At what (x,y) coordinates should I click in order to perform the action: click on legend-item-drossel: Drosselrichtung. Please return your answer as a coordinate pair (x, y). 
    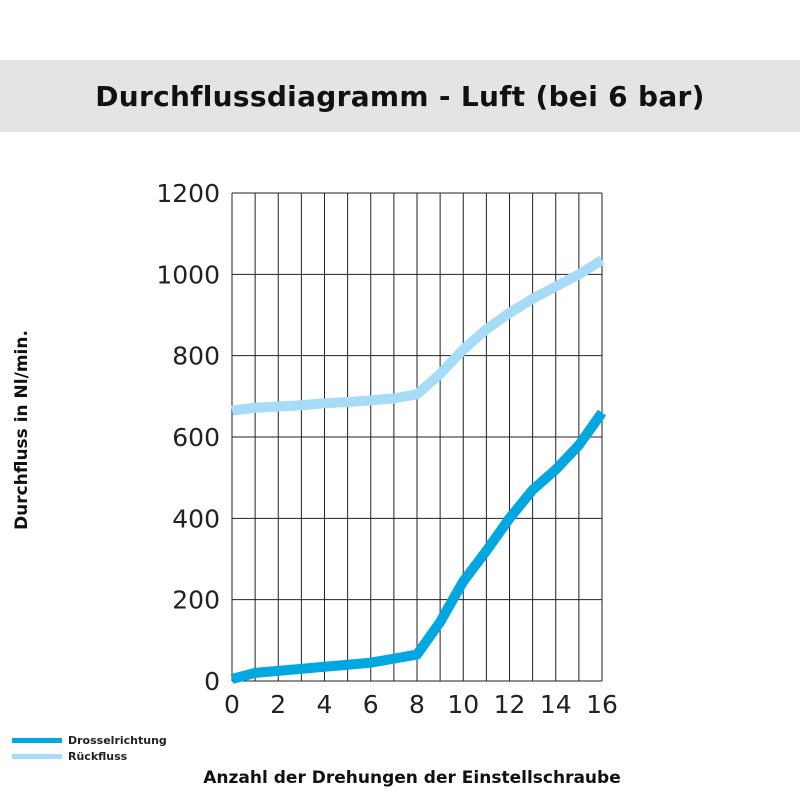
    Looking at the image, I should click on (89, 740).